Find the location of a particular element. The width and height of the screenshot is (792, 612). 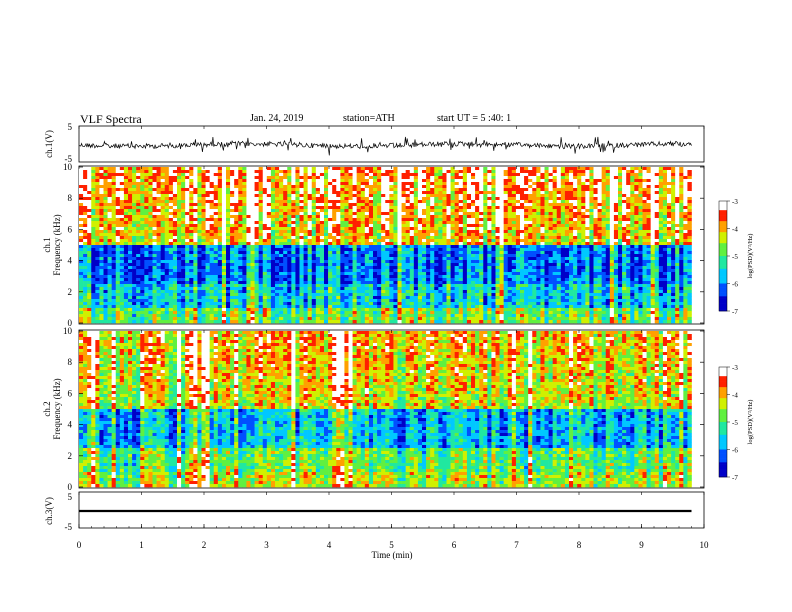

ch1-freq-axis-label: Frequency (kHz) is located at coordinates (57, 244).